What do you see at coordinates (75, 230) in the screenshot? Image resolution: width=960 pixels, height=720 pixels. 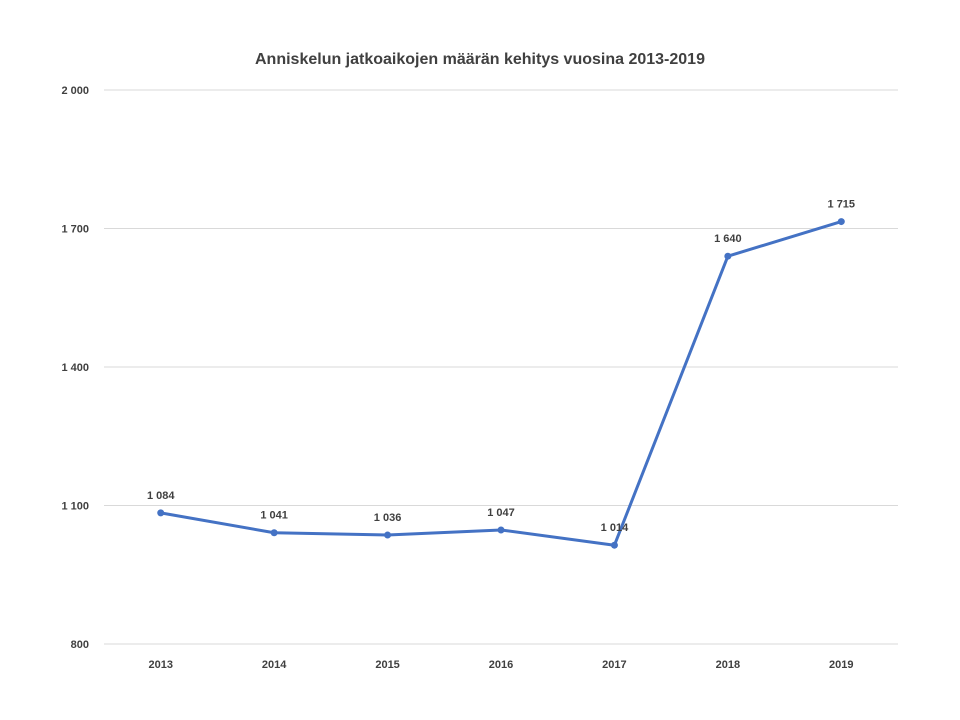 I see `y-tick-label: 1 700` at bounding box center [75, 230].